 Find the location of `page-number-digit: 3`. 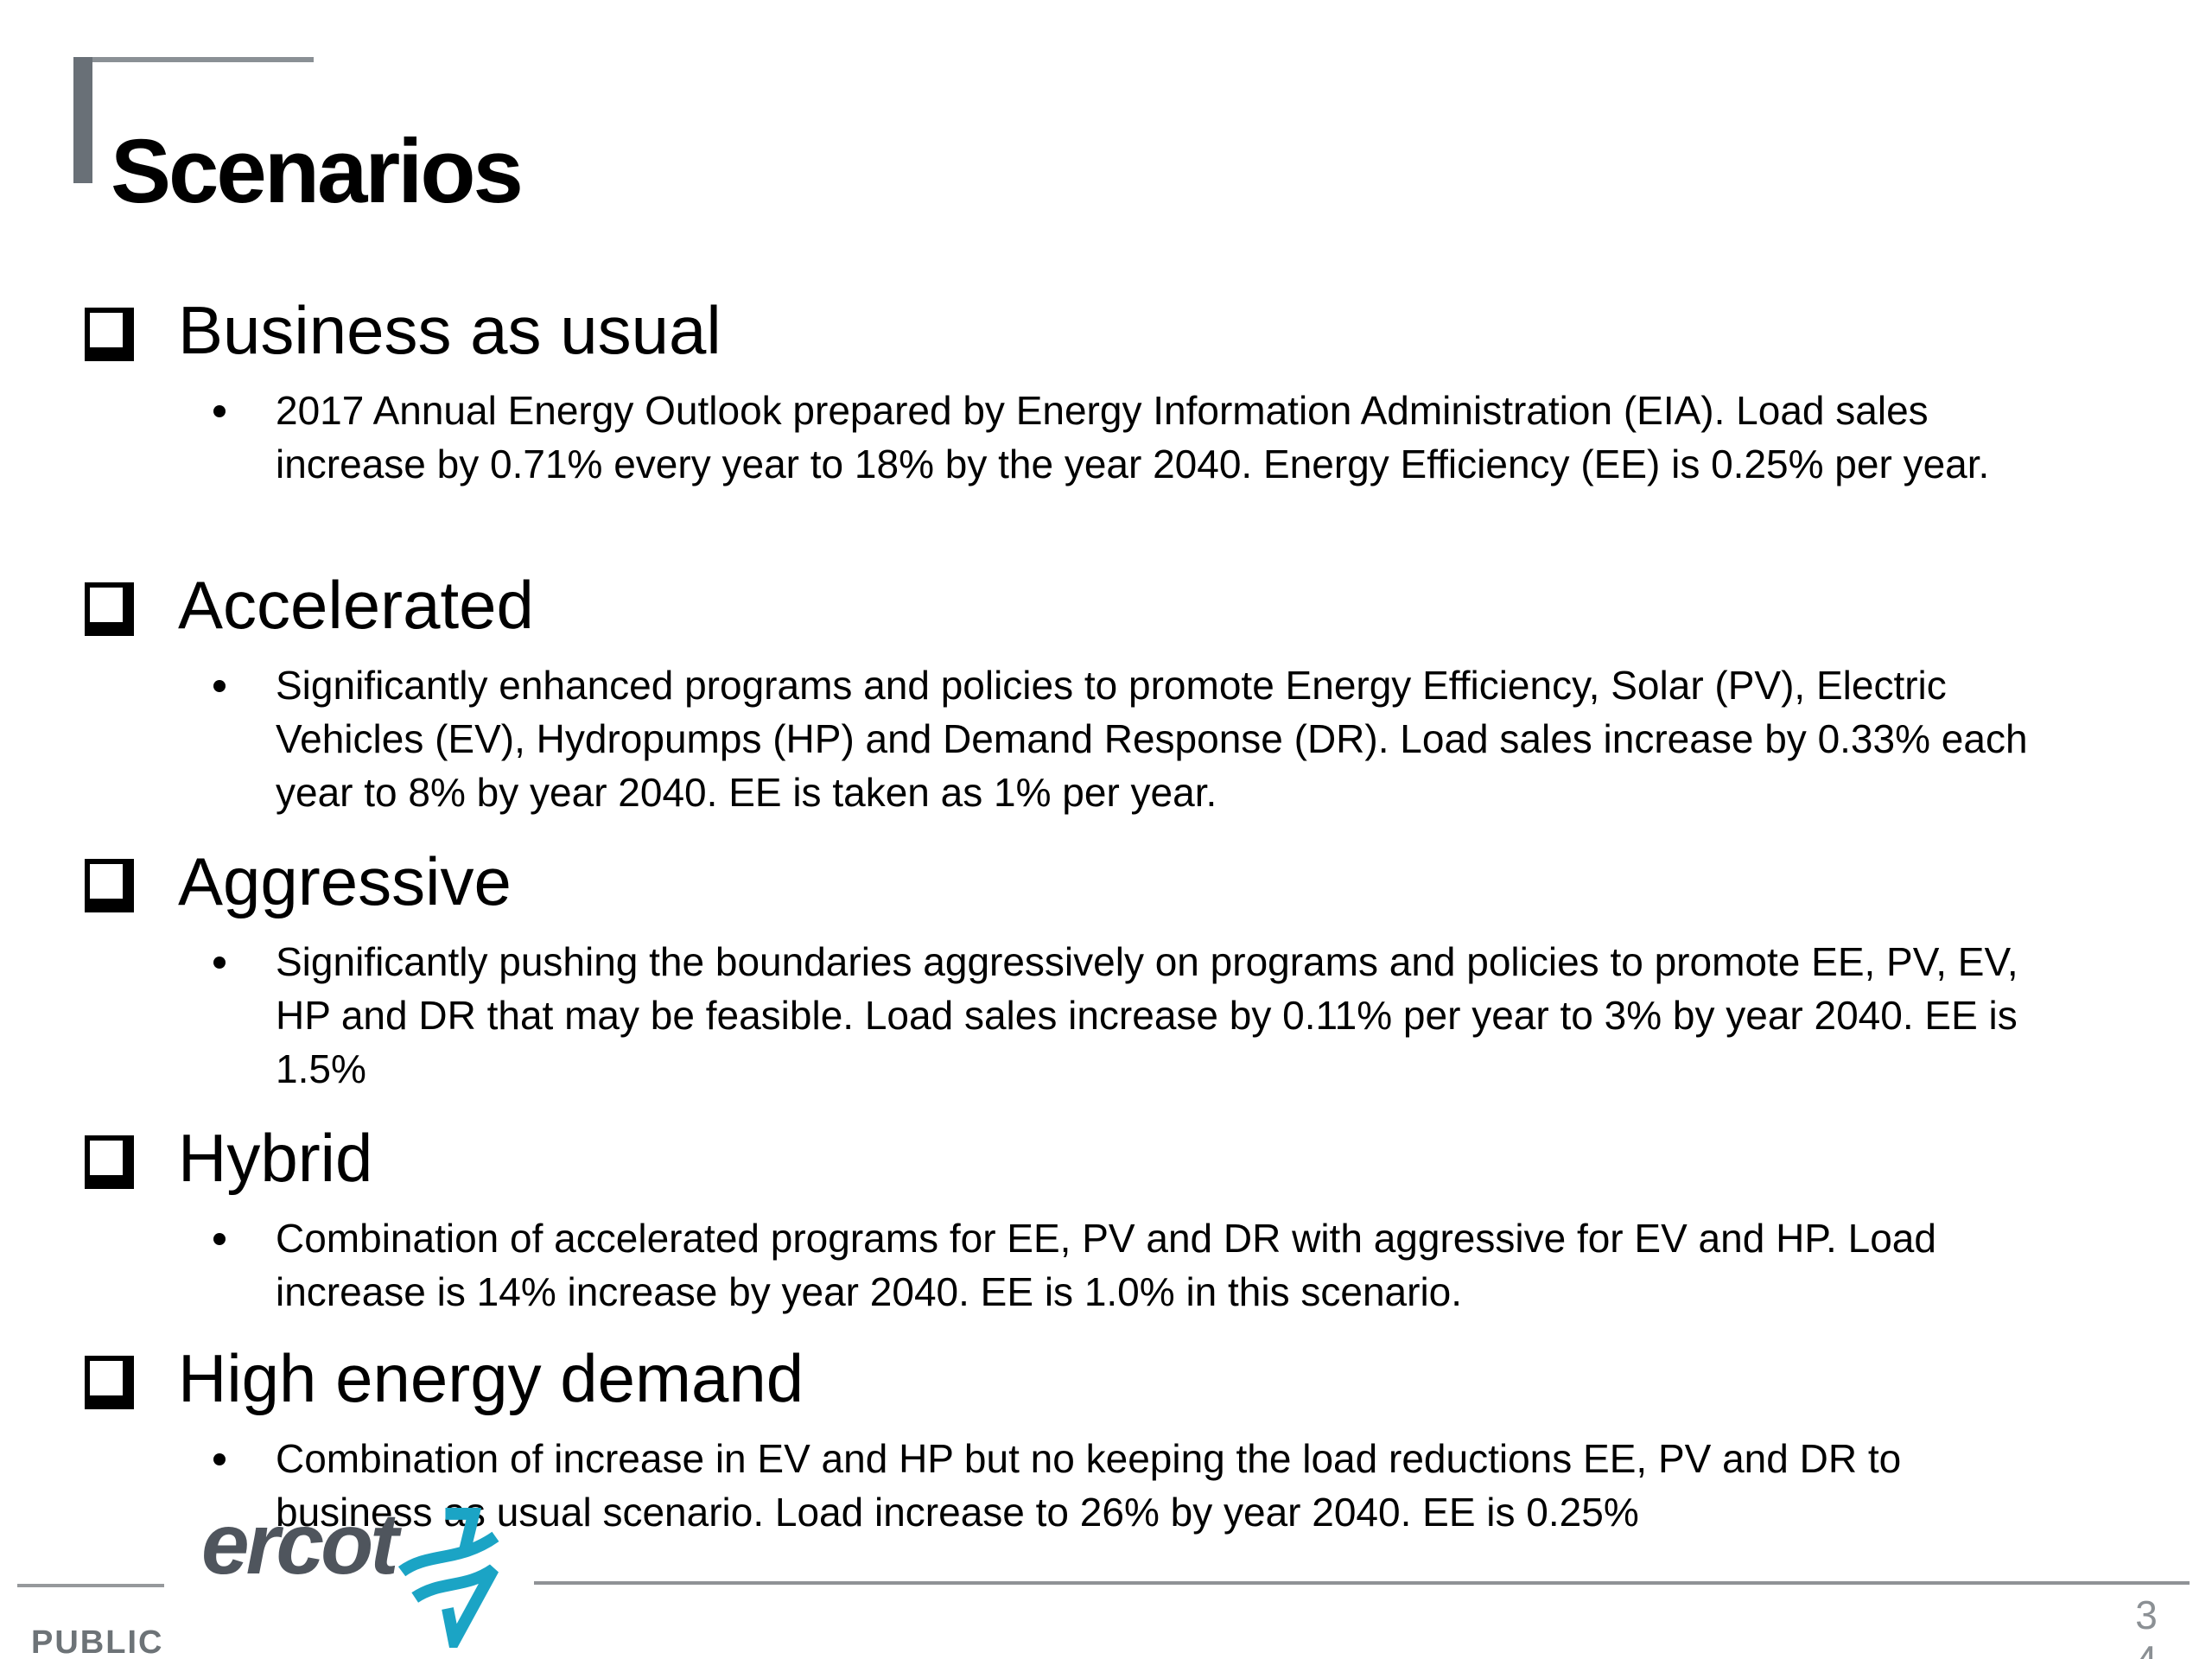

page-number-digit: 3 is located at coordinates (2146, 1614).